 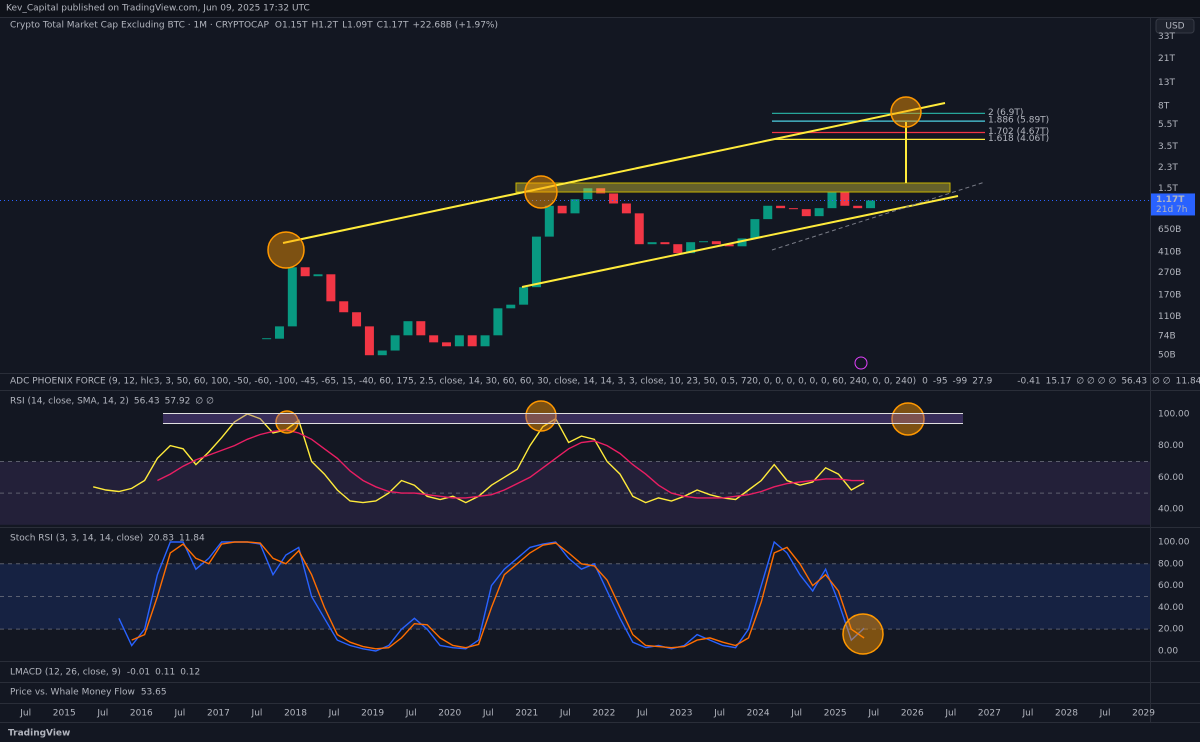 What do you see at coordinates (372, 714) in the screenshot?
I see `x-tick-label: 2019` at bounding box center [372, 714].